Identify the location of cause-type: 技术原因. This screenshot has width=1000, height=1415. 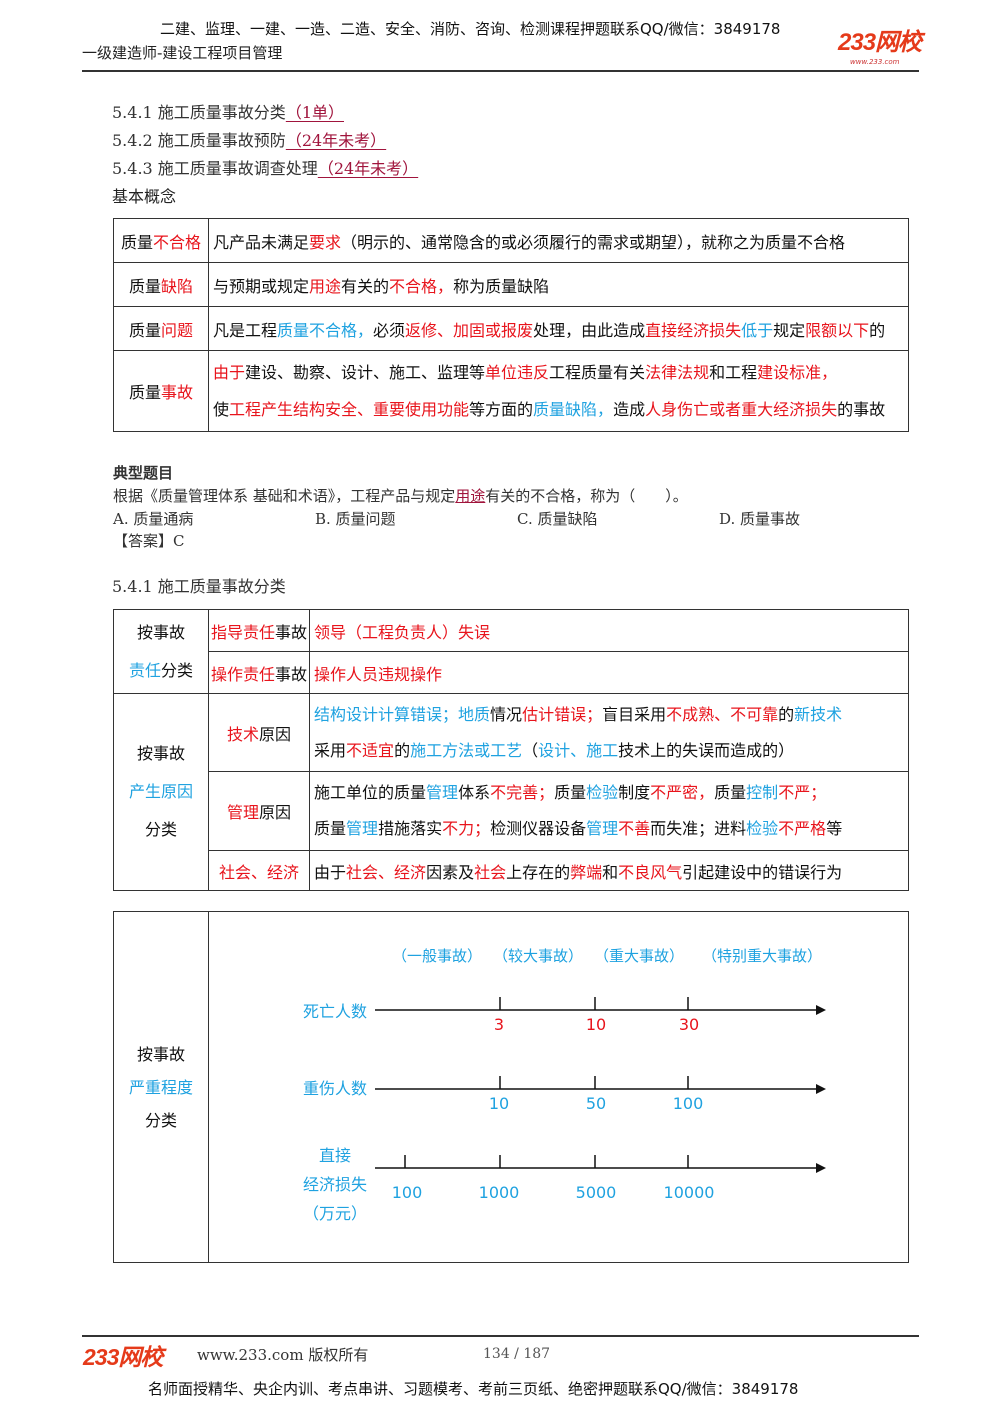
(259, 732).